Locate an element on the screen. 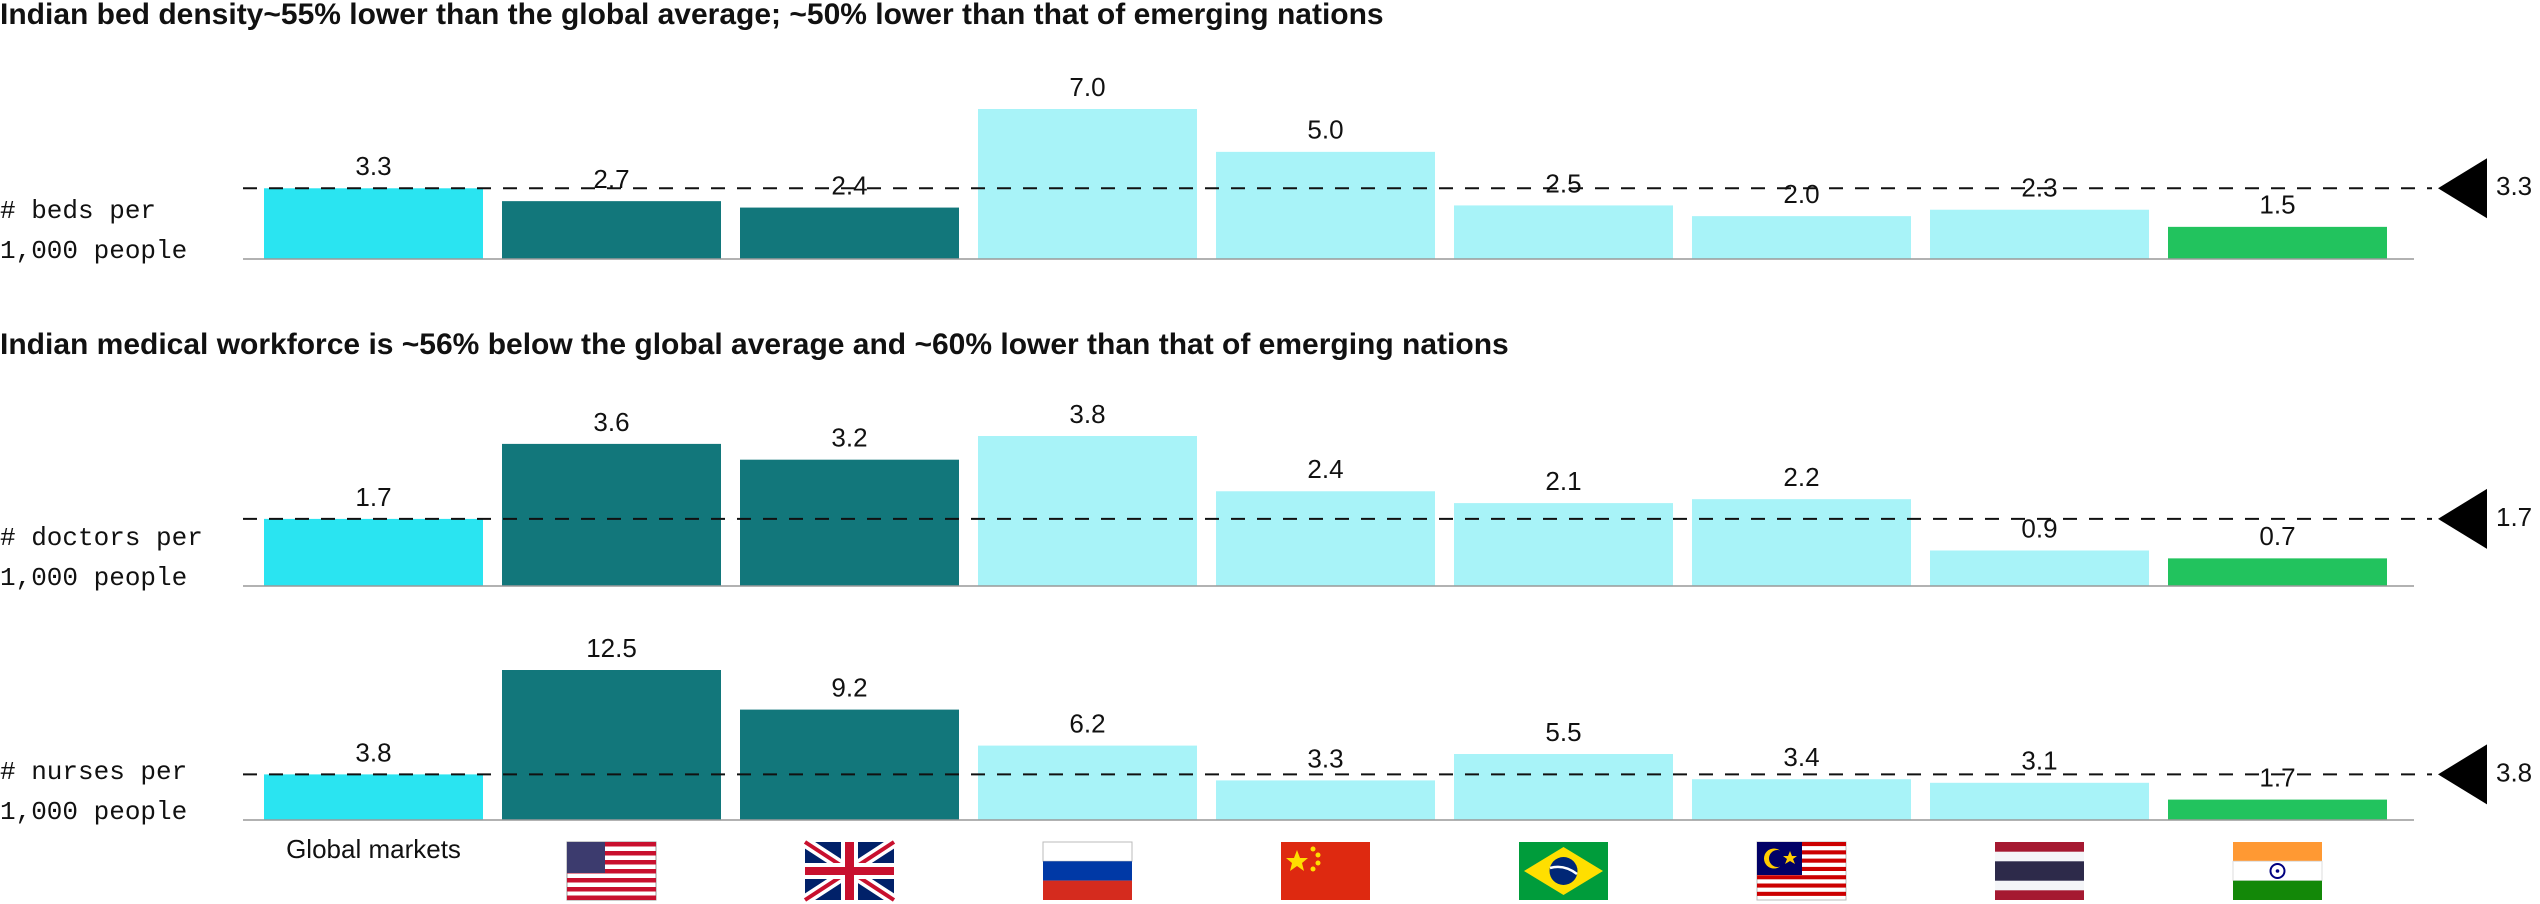  reference-label: 1.7 is located at coordinates (2514, 517).